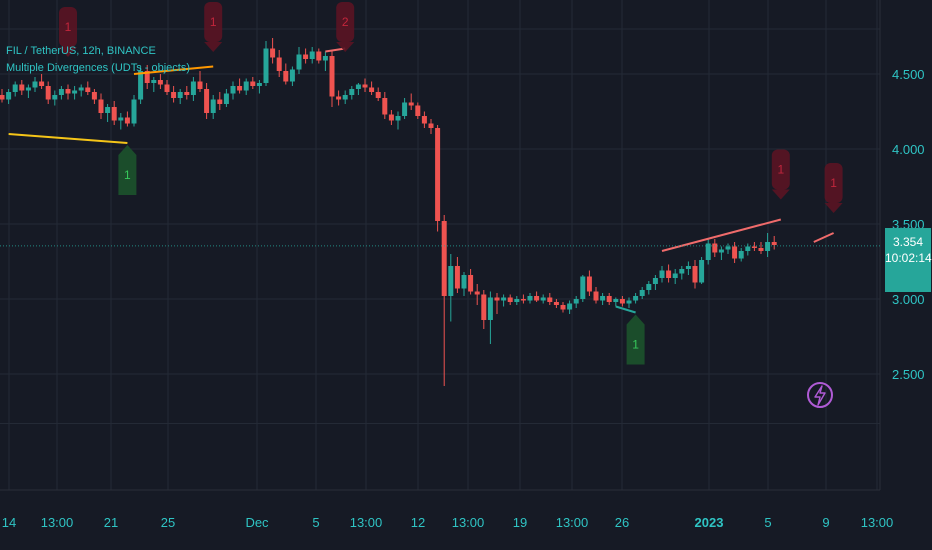  What do you see at coordinates (820, 395) in the screenshot?
I see `lightning-icon` at bounding box center [820, 395].